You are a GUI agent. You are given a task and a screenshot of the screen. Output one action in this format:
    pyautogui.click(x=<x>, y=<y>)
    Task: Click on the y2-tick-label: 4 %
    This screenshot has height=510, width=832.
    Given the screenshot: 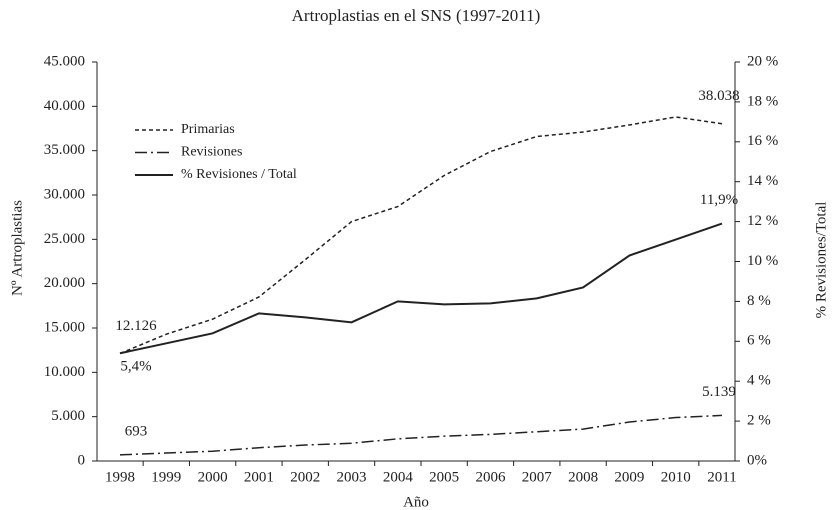 What is the action you would take?
    pyautogui.click(x=759, y=381)
    